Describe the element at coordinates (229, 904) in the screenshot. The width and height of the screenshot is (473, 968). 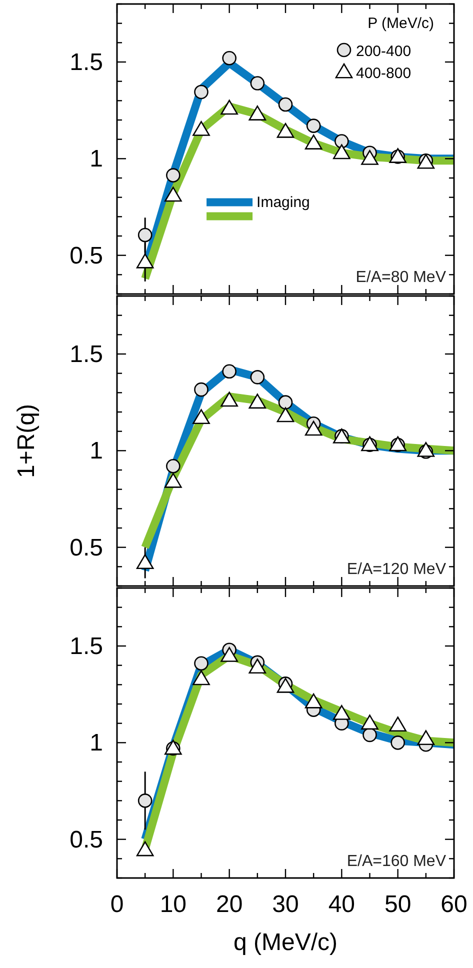
I see `x-tick-label: 20` at that location.